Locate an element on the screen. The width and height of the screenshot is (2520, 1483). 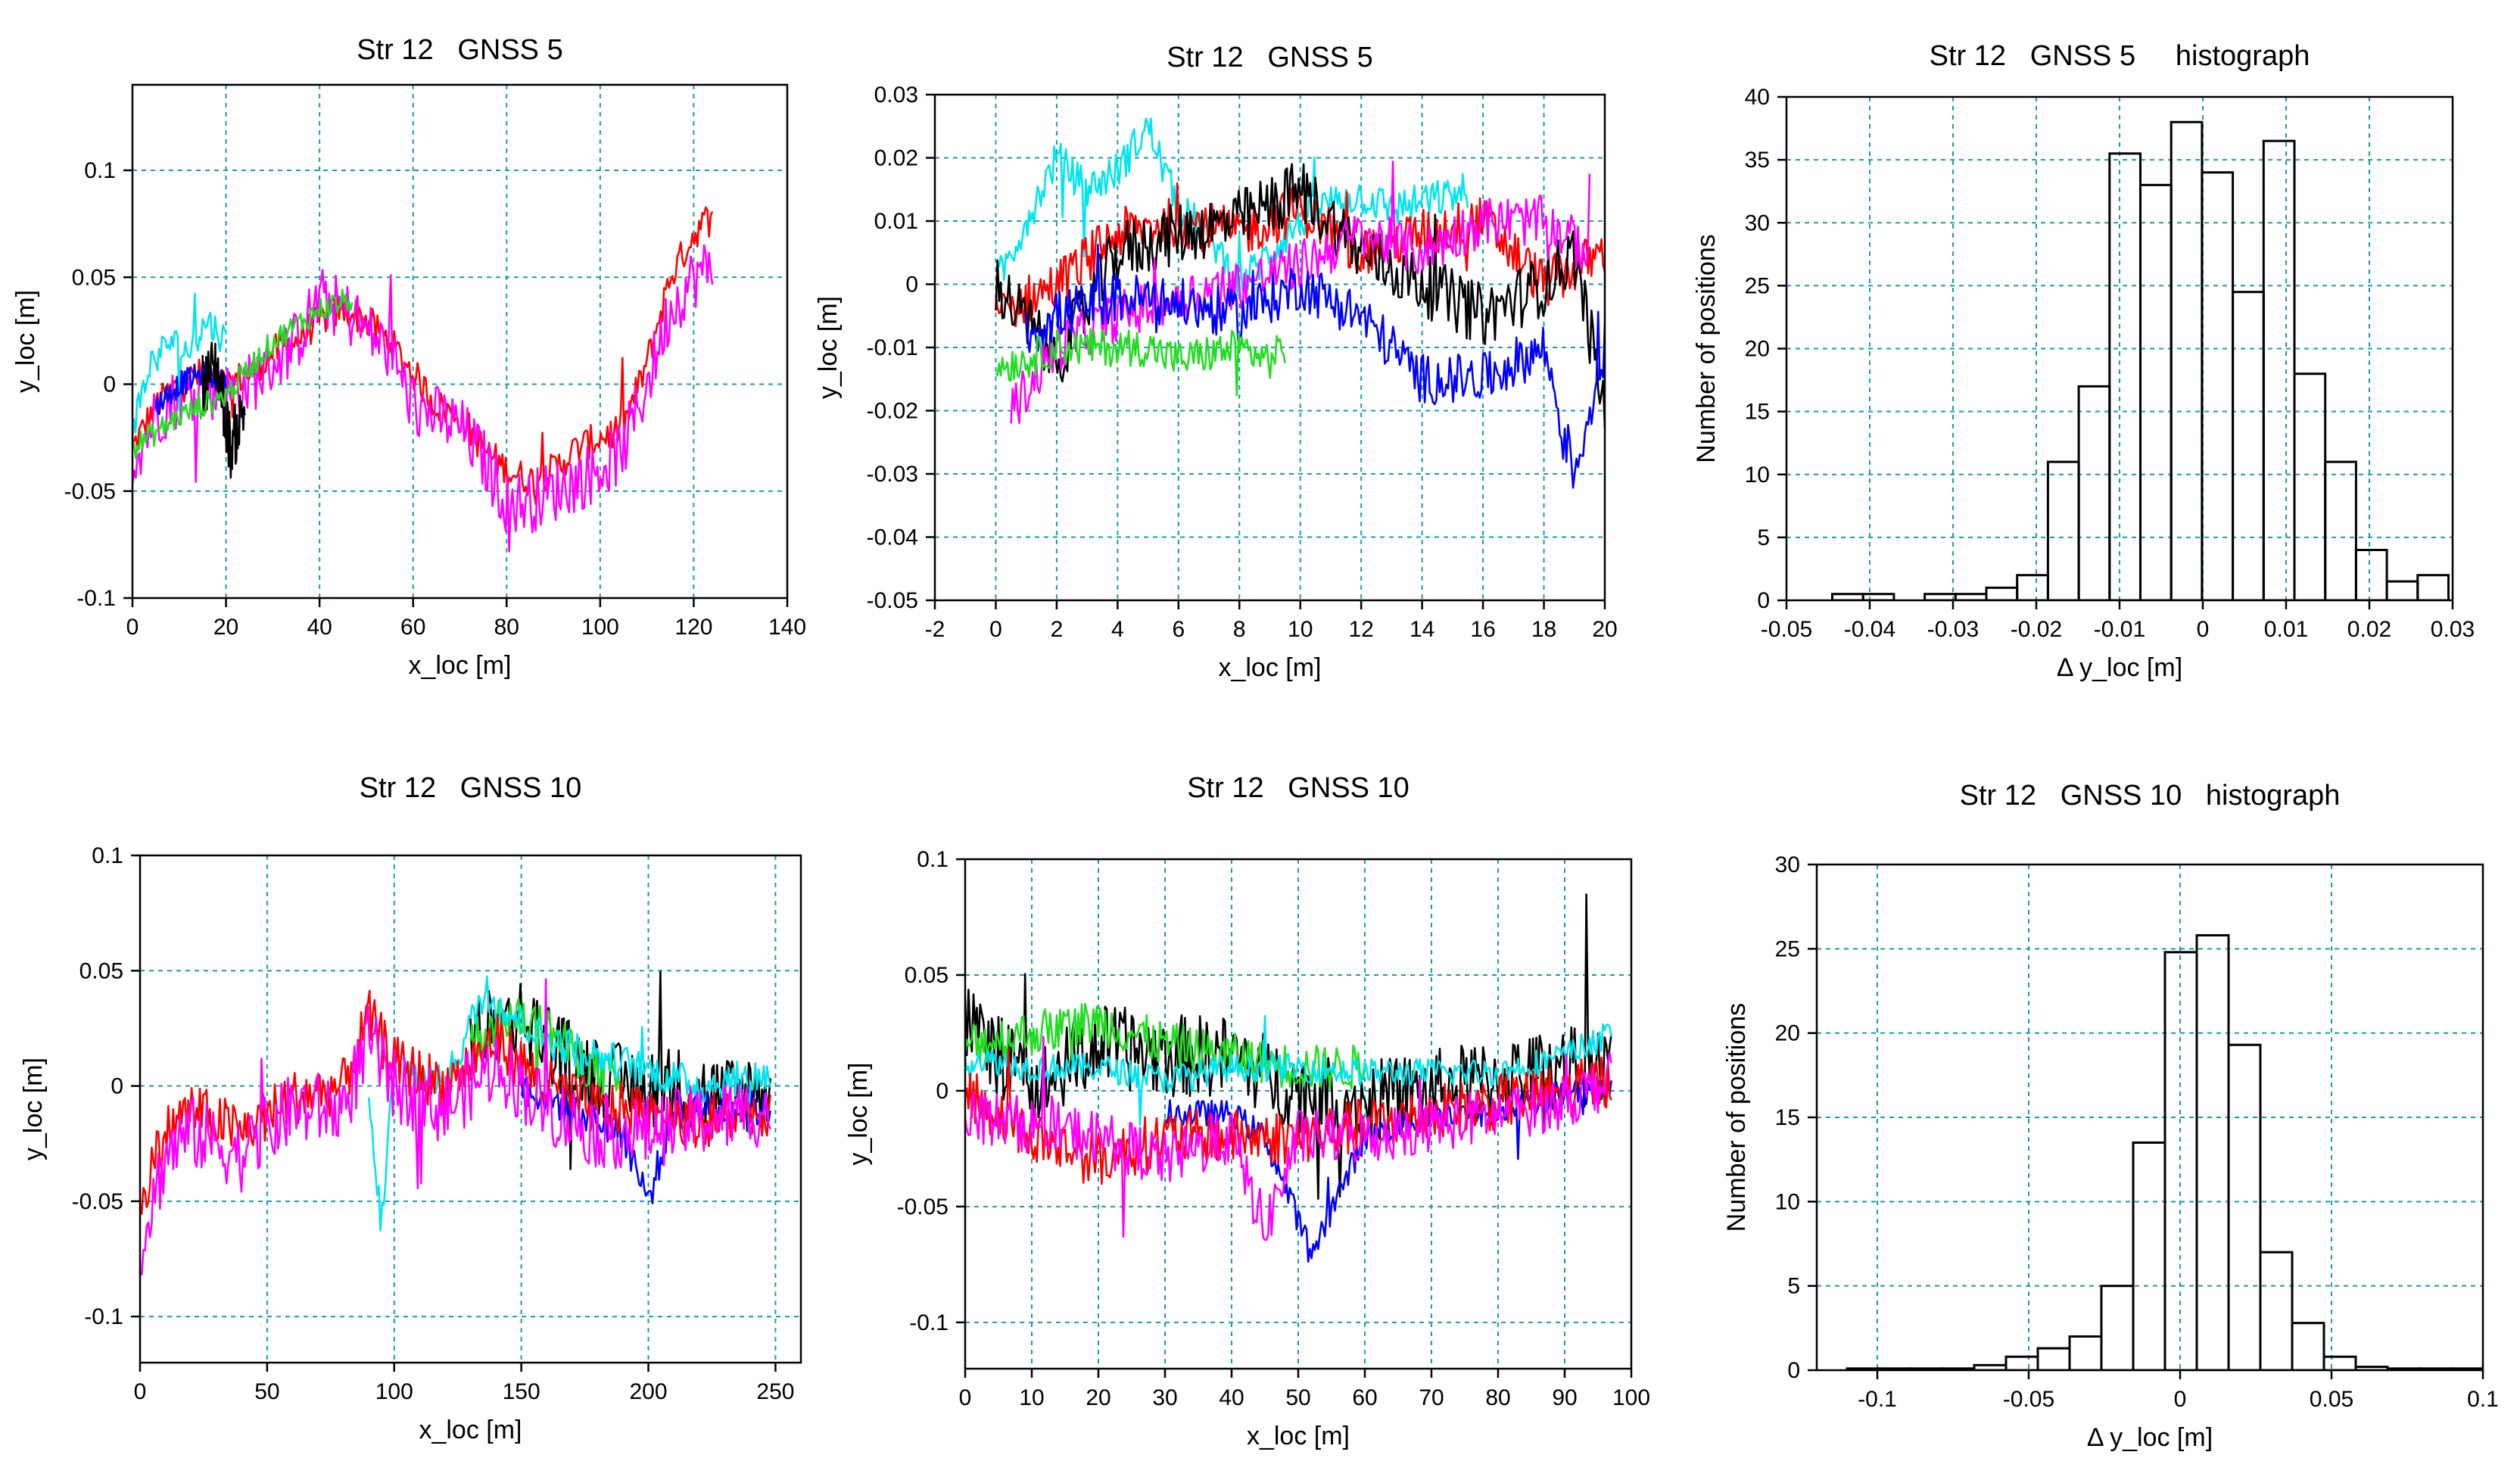
y-tick-label: 40 is located at coordinates (1757, 97).